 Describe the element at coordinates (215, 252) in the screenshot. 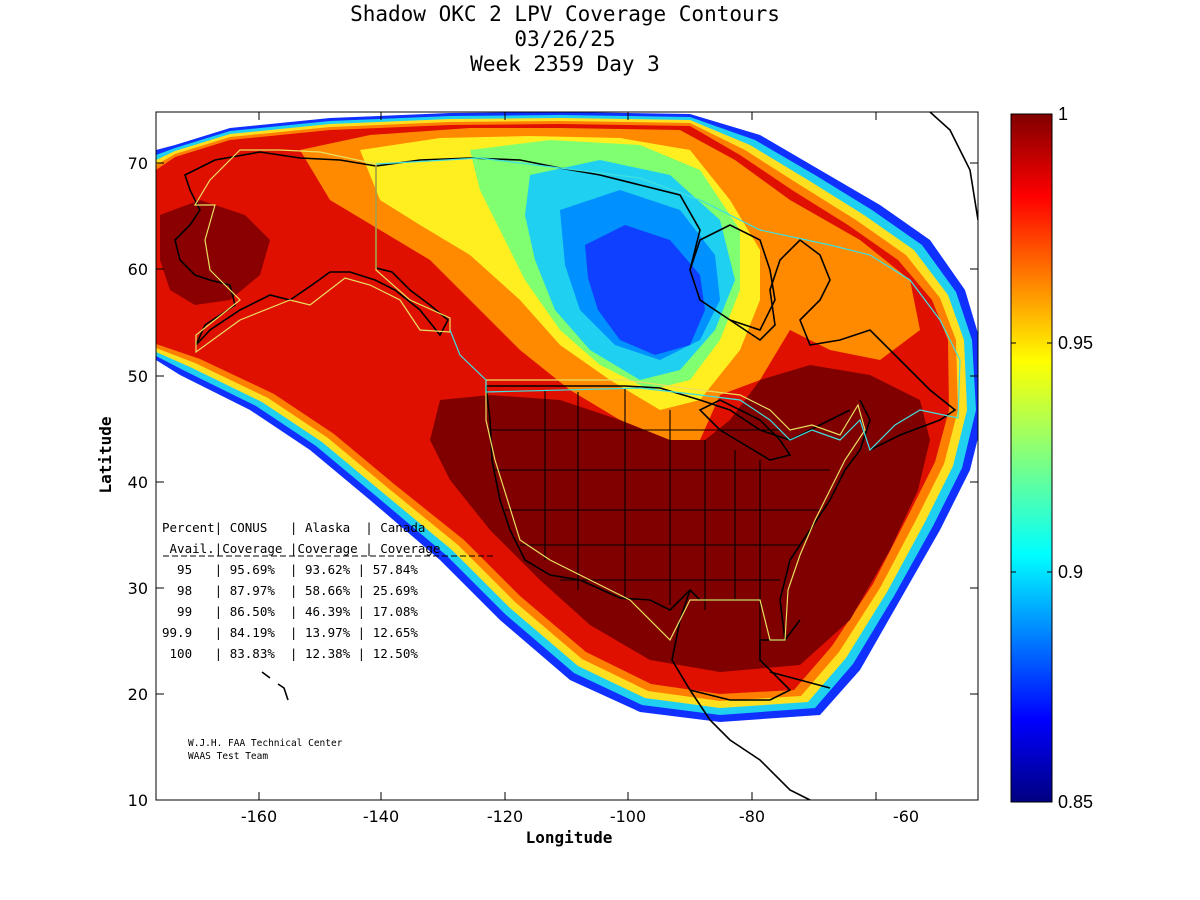

I see `contour-darkred-alaska` at that location.